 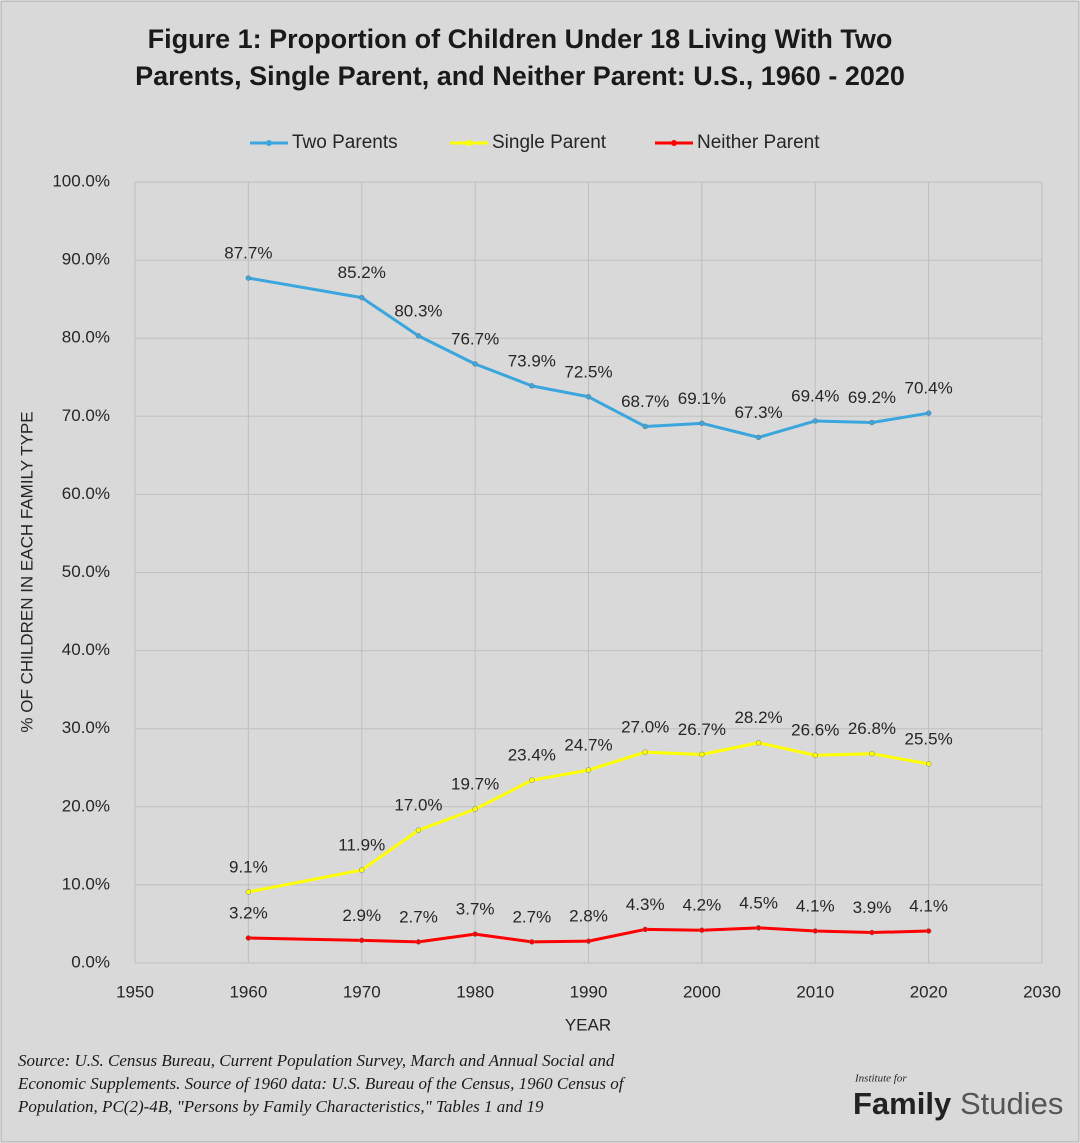 I want to click on y-tick-label: 30.0%, so click(x=86, y=727).